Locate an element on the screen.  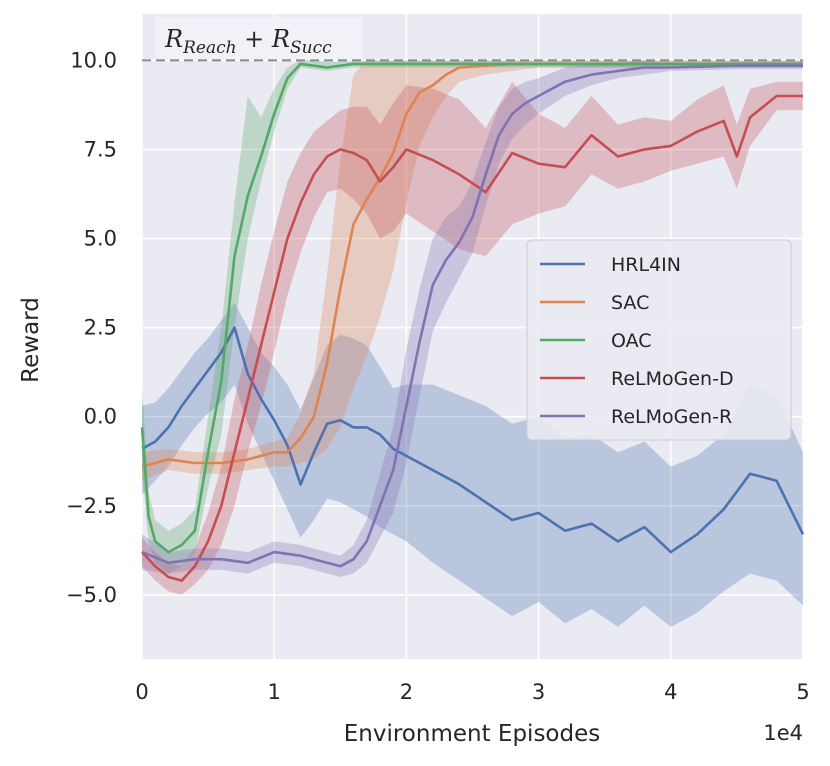
x-tick-label: 5 is located at coordinates (802, 692).